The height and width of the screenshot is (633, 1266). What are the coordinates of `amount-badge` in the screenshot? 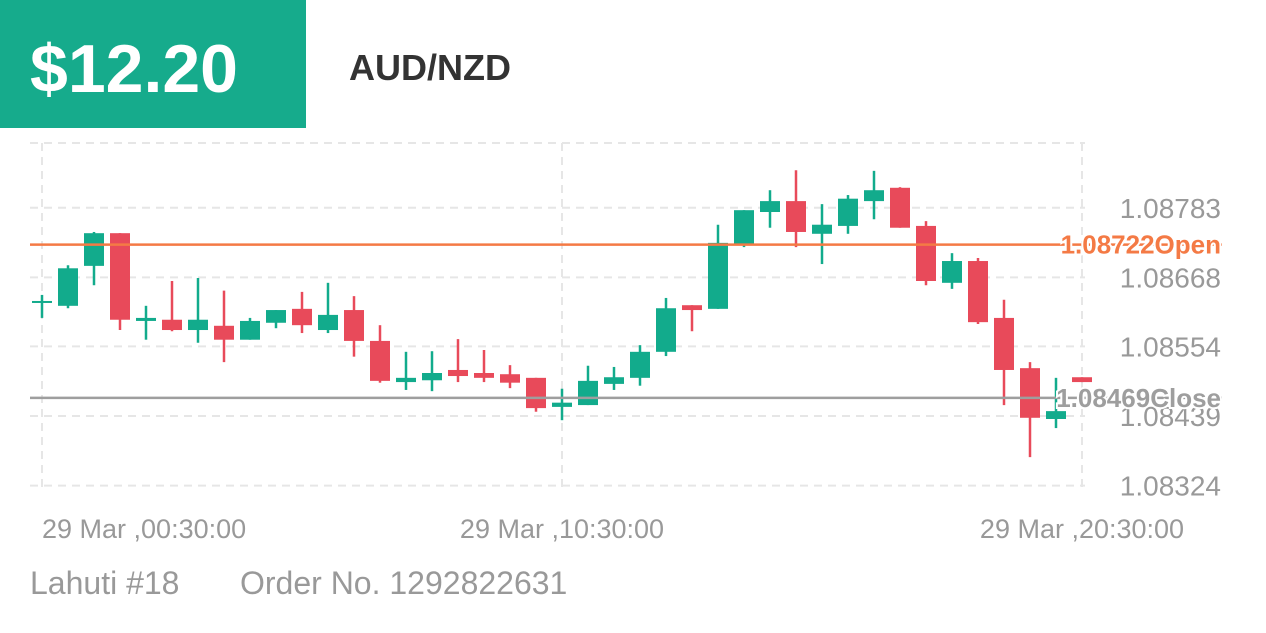 It's located at (153, 64).